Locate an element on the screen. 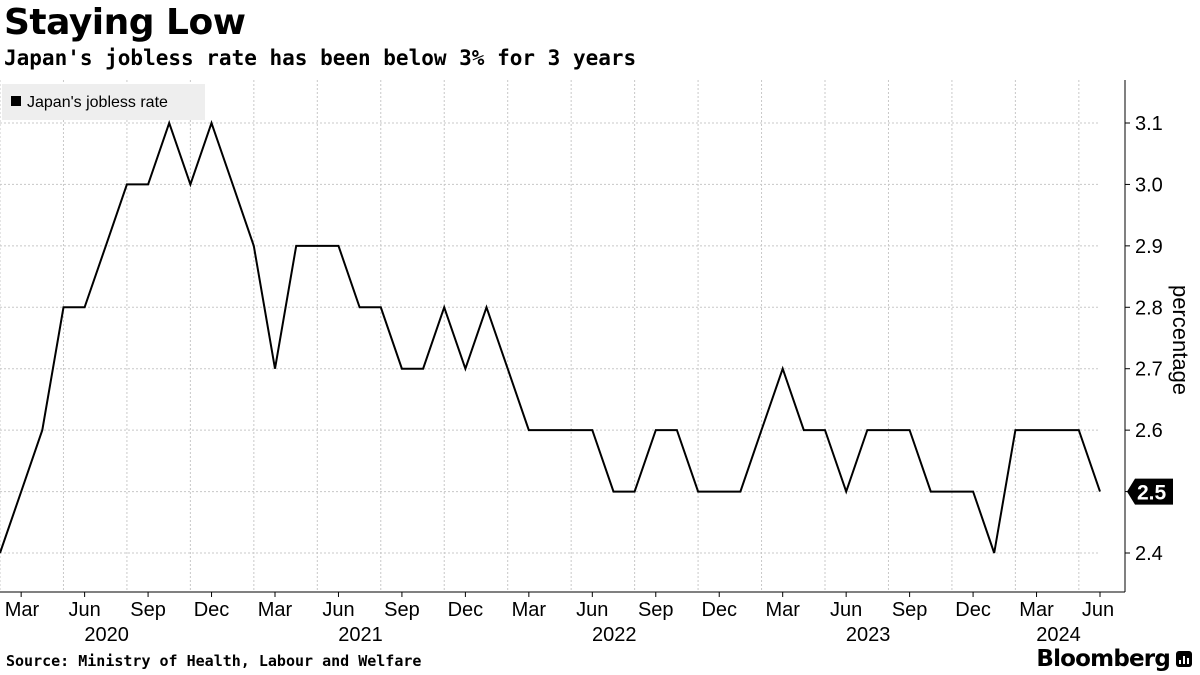  last-value-badge: 2.5 is located at coordinates (1150, 491).